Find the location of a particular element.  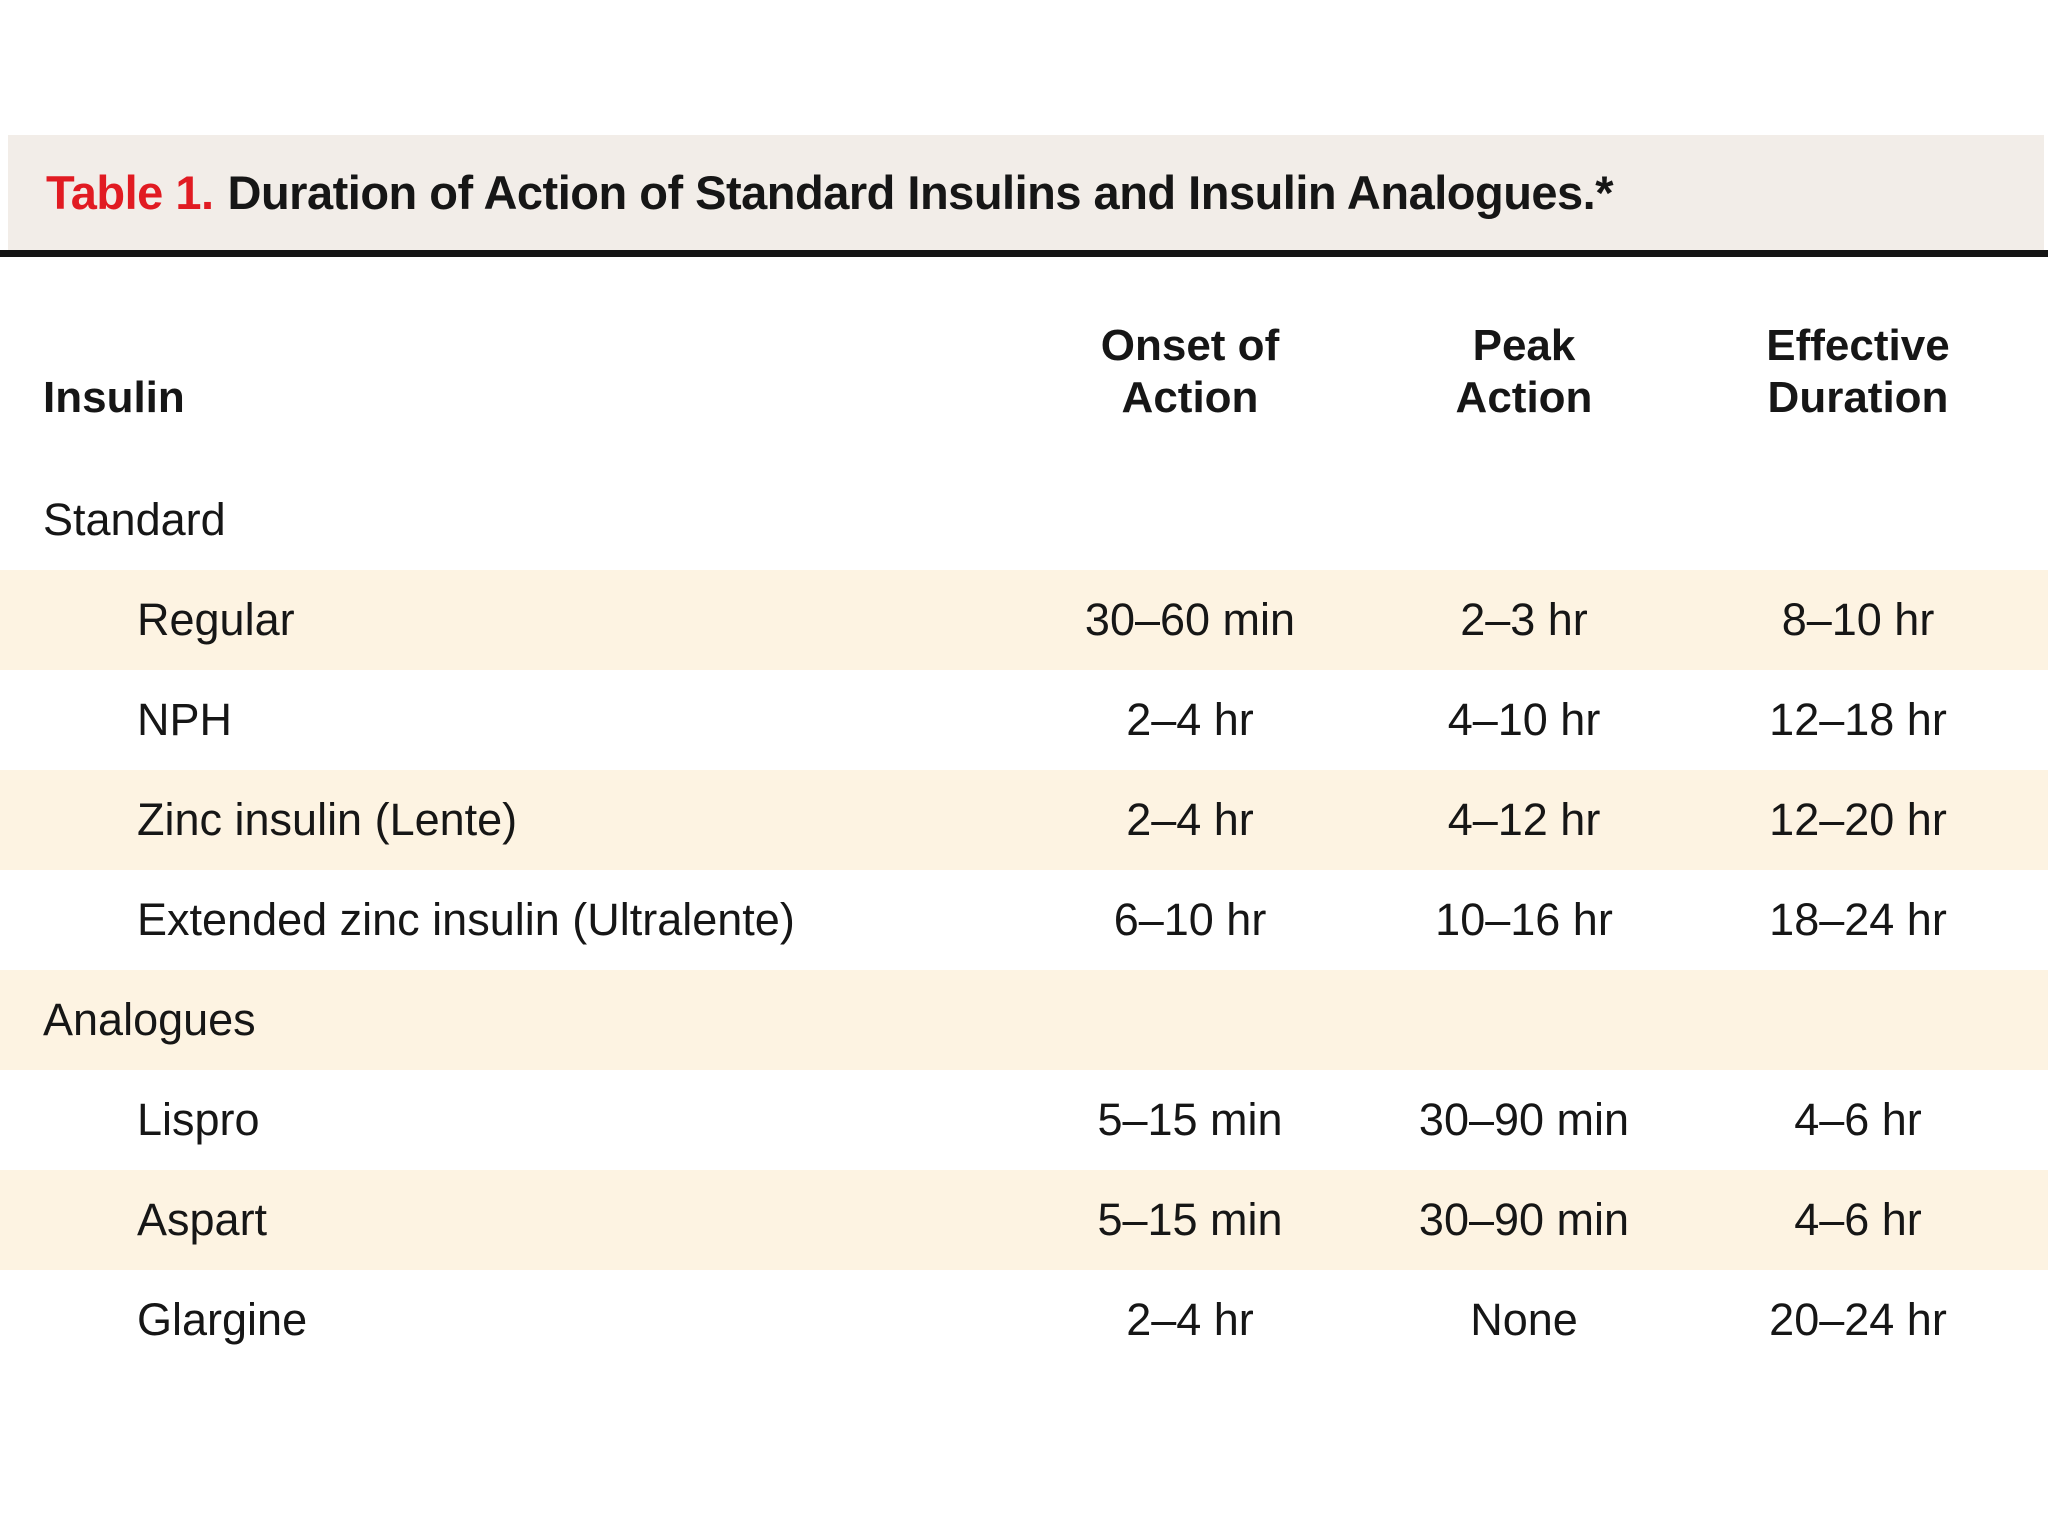

row-onset-value: 30–60 min is located at coordinates (1190, 619).